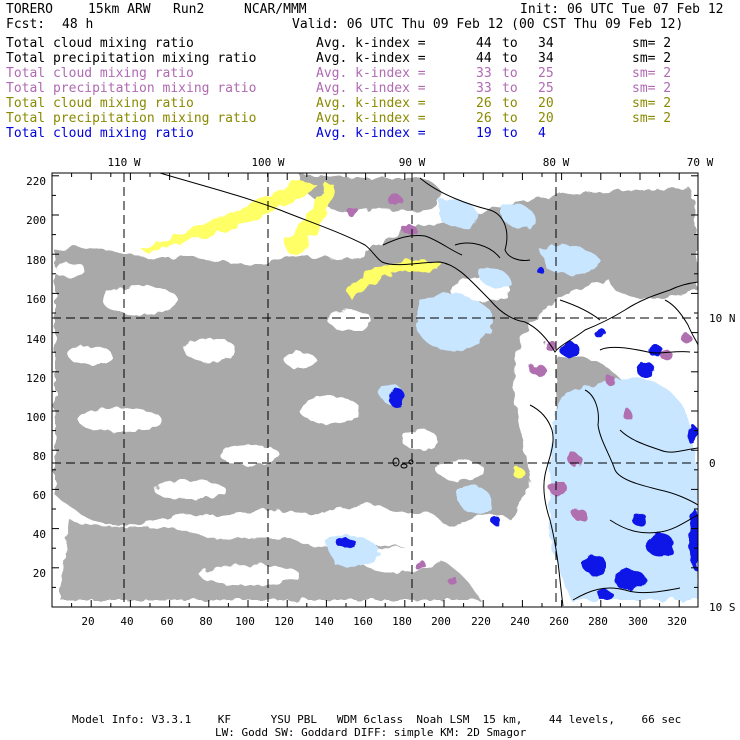  What do you see at coordinates (119, 9) in the screenshot?
I see `model-resolution: 15km ARW` at bounding box center [119, 9].